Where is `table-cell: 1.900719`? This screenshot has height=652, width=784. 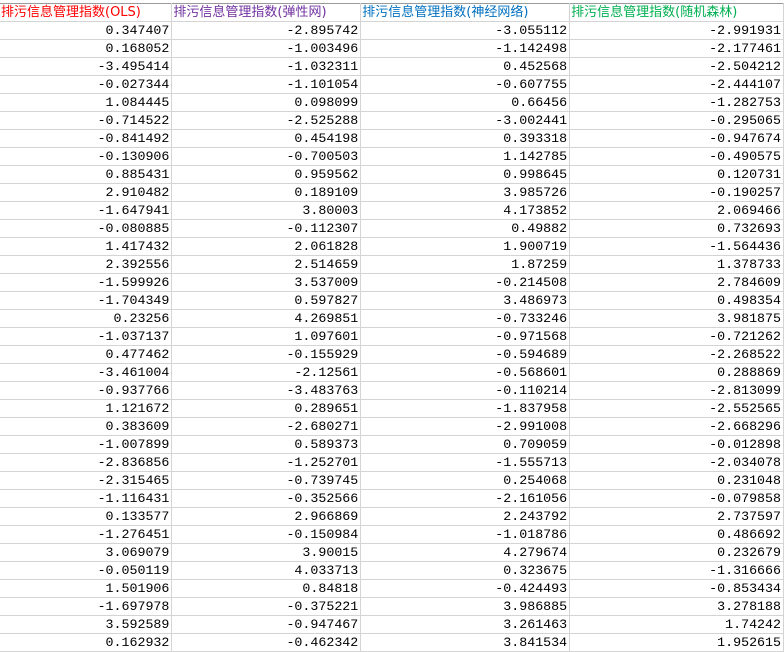 table-cell: 1.900719 is located at coordinates (465, 246).